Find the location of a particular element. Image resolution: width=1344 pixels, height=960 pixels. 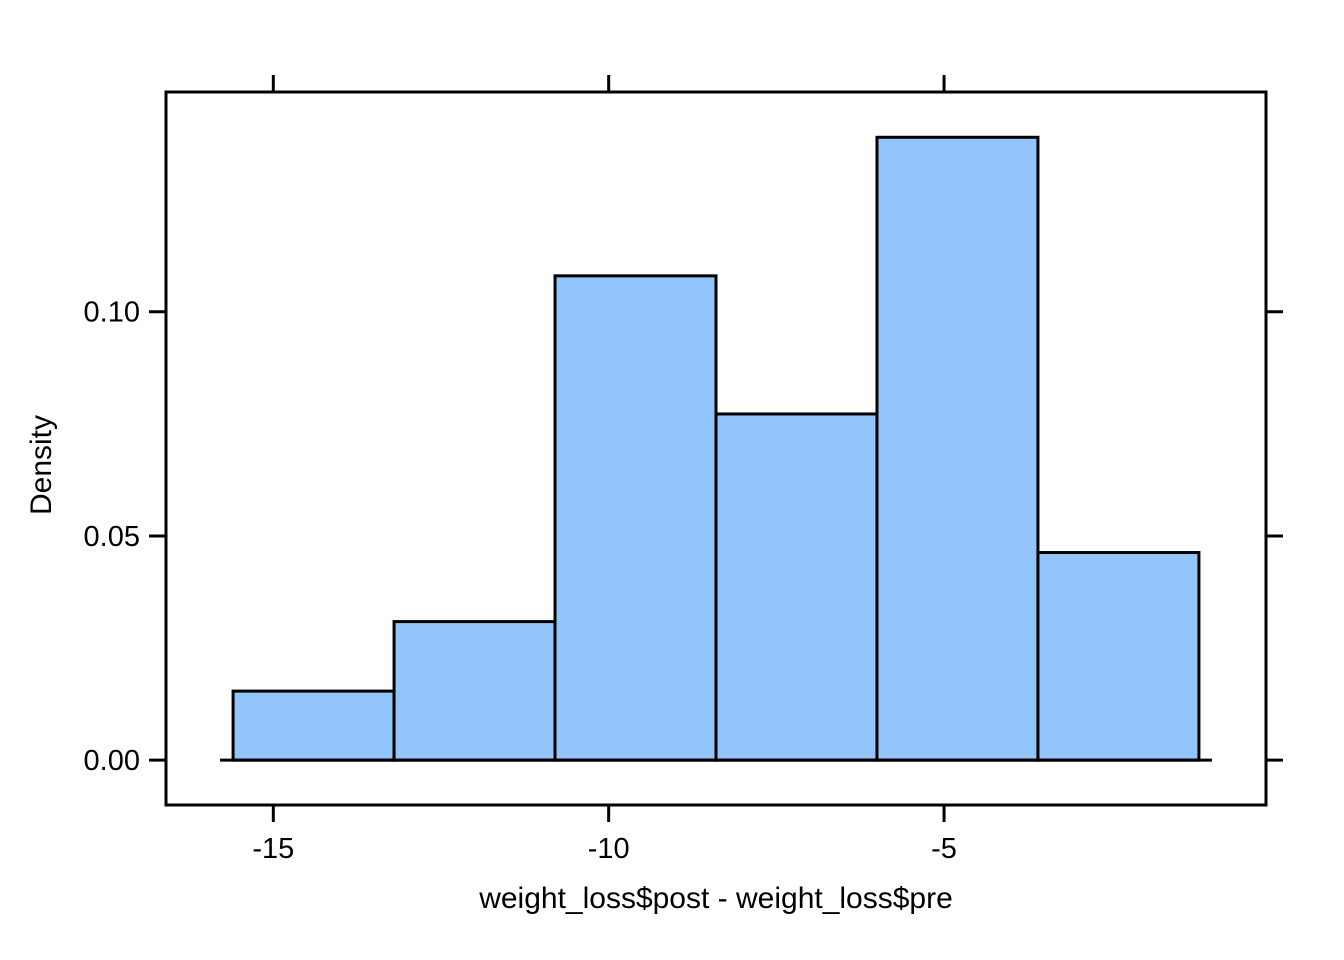

y-tick-label: 0.10 is located at coordinates (112, 313).